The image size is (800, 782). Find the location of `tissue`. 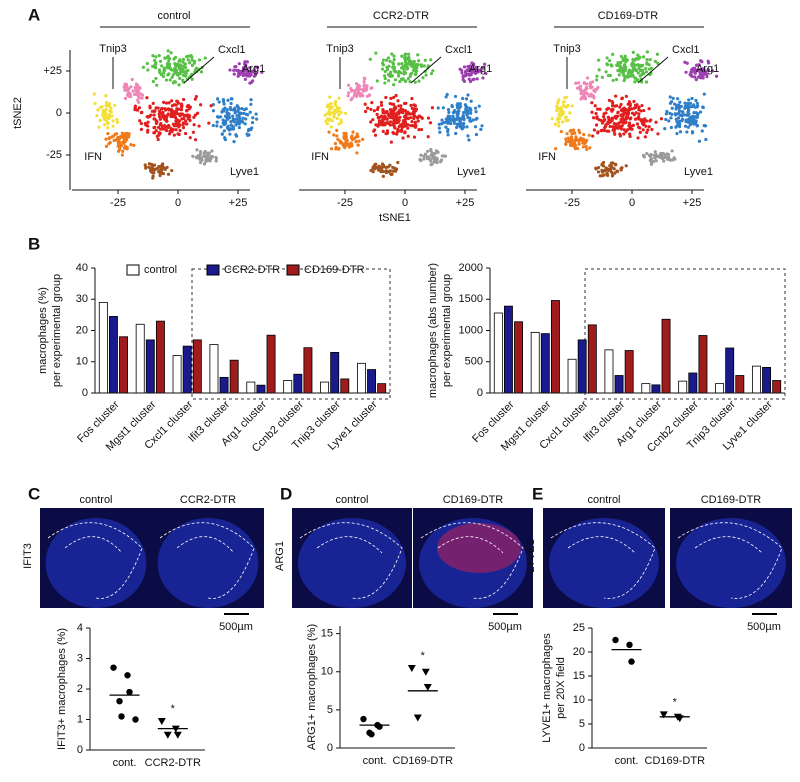

tissue is located at coordinates (604, 563).